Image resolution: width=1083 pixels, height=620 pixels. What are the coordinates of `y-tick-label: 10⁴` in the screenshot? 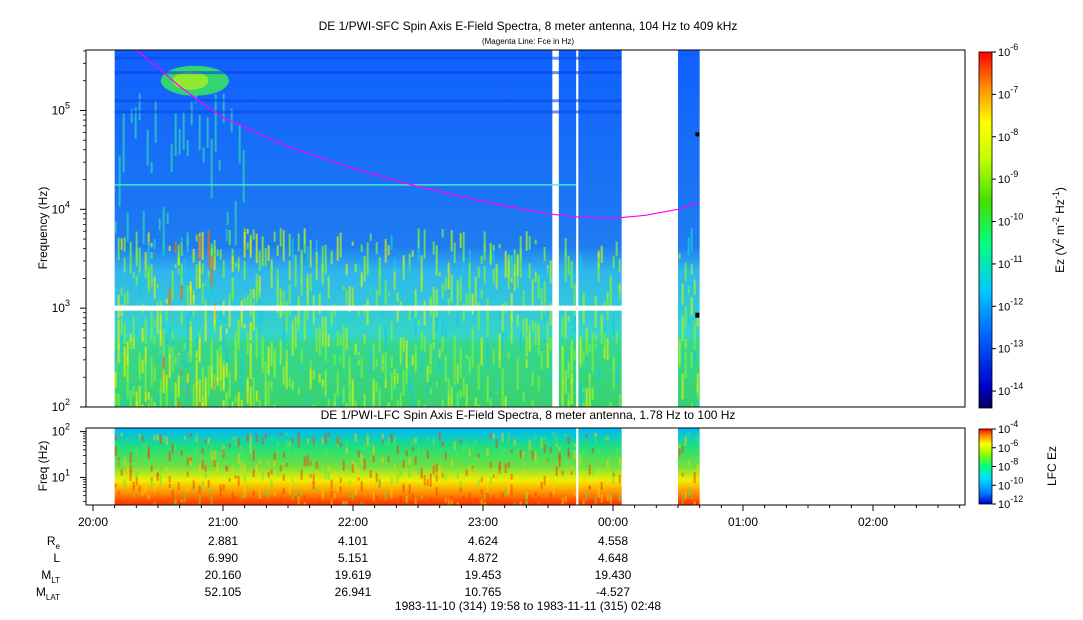 It's located at (61, 207).